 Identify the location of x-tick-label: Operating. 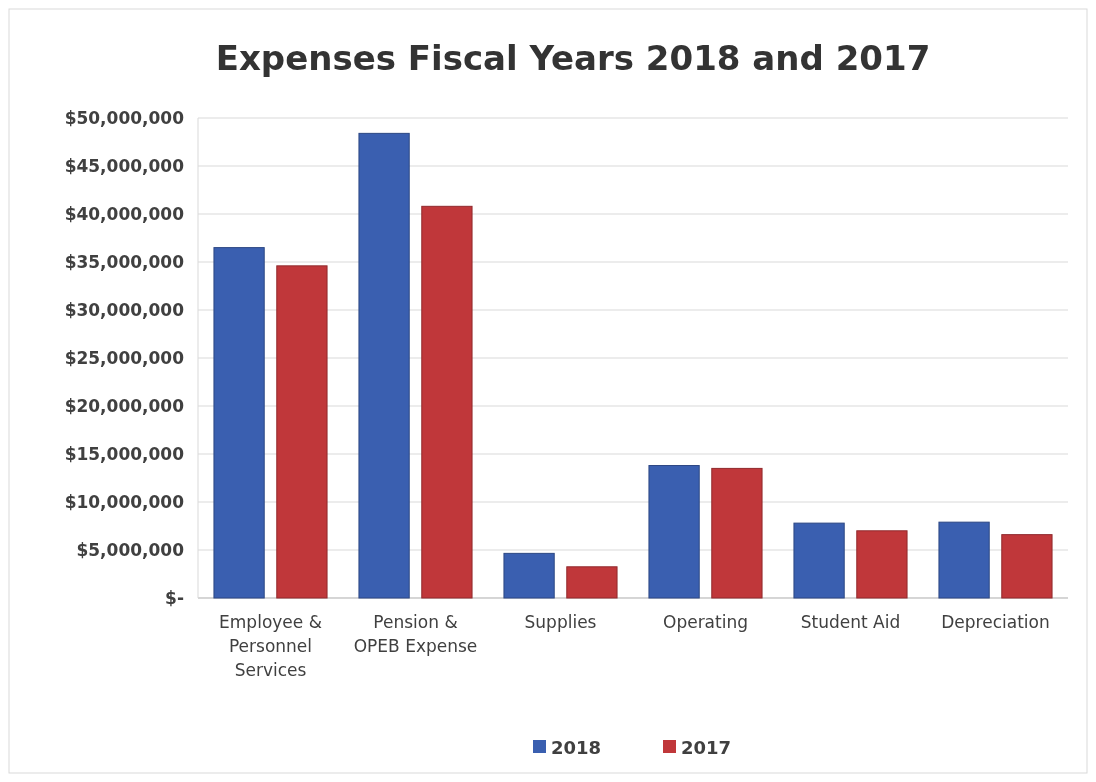
(705, 622).